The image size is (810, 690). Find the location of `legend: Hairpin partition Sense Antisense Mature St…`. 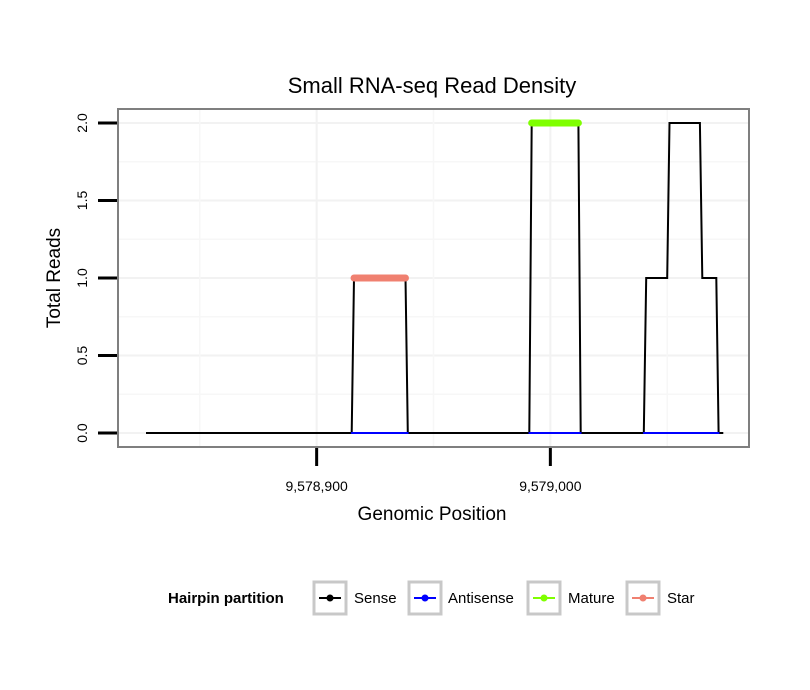

legend: Hairpin partition Sense Antisense Mature St… is located at coordinates (431, 598).